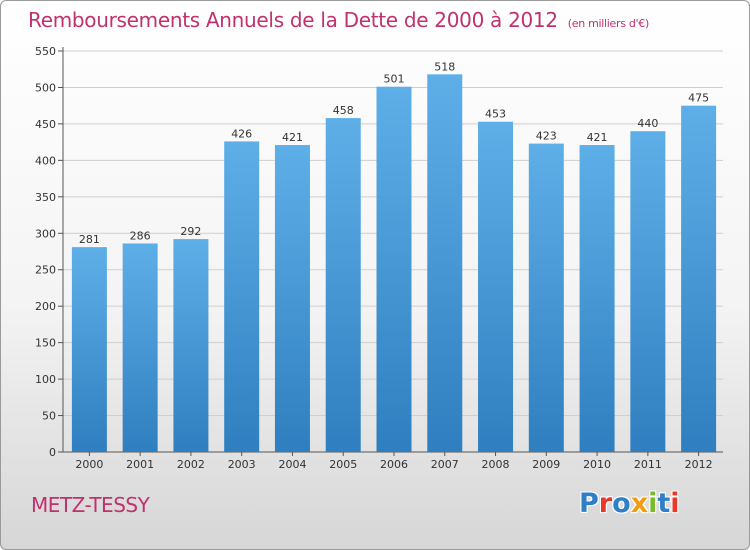  I want to click on data-label-2001: 286, so click(140, 235).